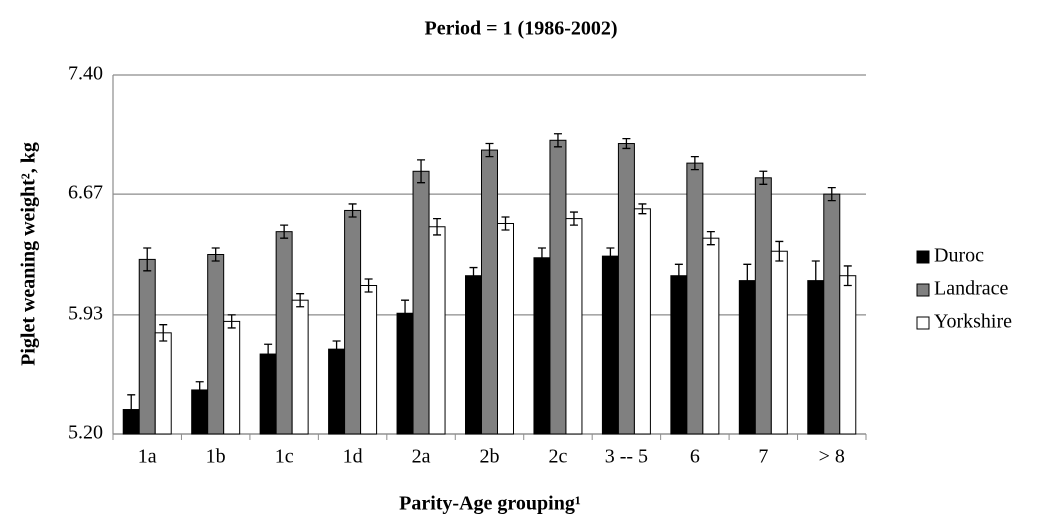  What do you see at coordinates (763, 457) in the screenshot?
I see `x-tick-label: 7` at bounding box center [763, 457].